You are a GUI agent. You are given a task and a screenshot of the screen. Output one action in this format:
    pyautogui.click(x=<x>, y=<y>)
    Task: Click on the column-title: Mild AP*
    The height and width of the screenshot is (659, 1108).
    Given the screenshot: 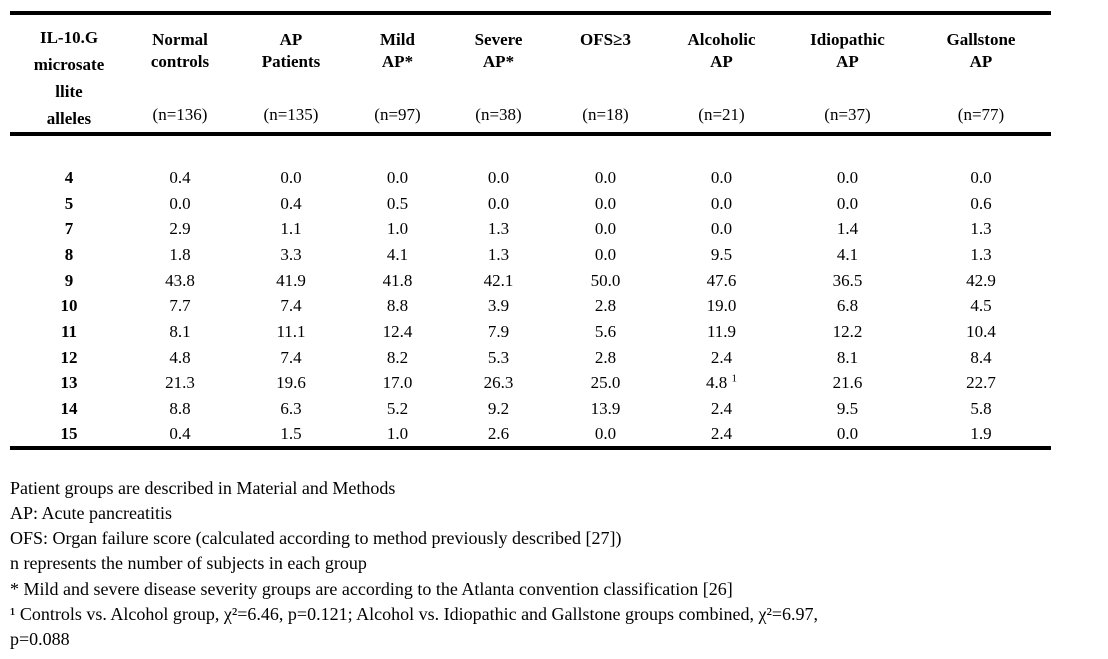 What is the action you would take?
    pyautogui.click(x=397, y=50)
    